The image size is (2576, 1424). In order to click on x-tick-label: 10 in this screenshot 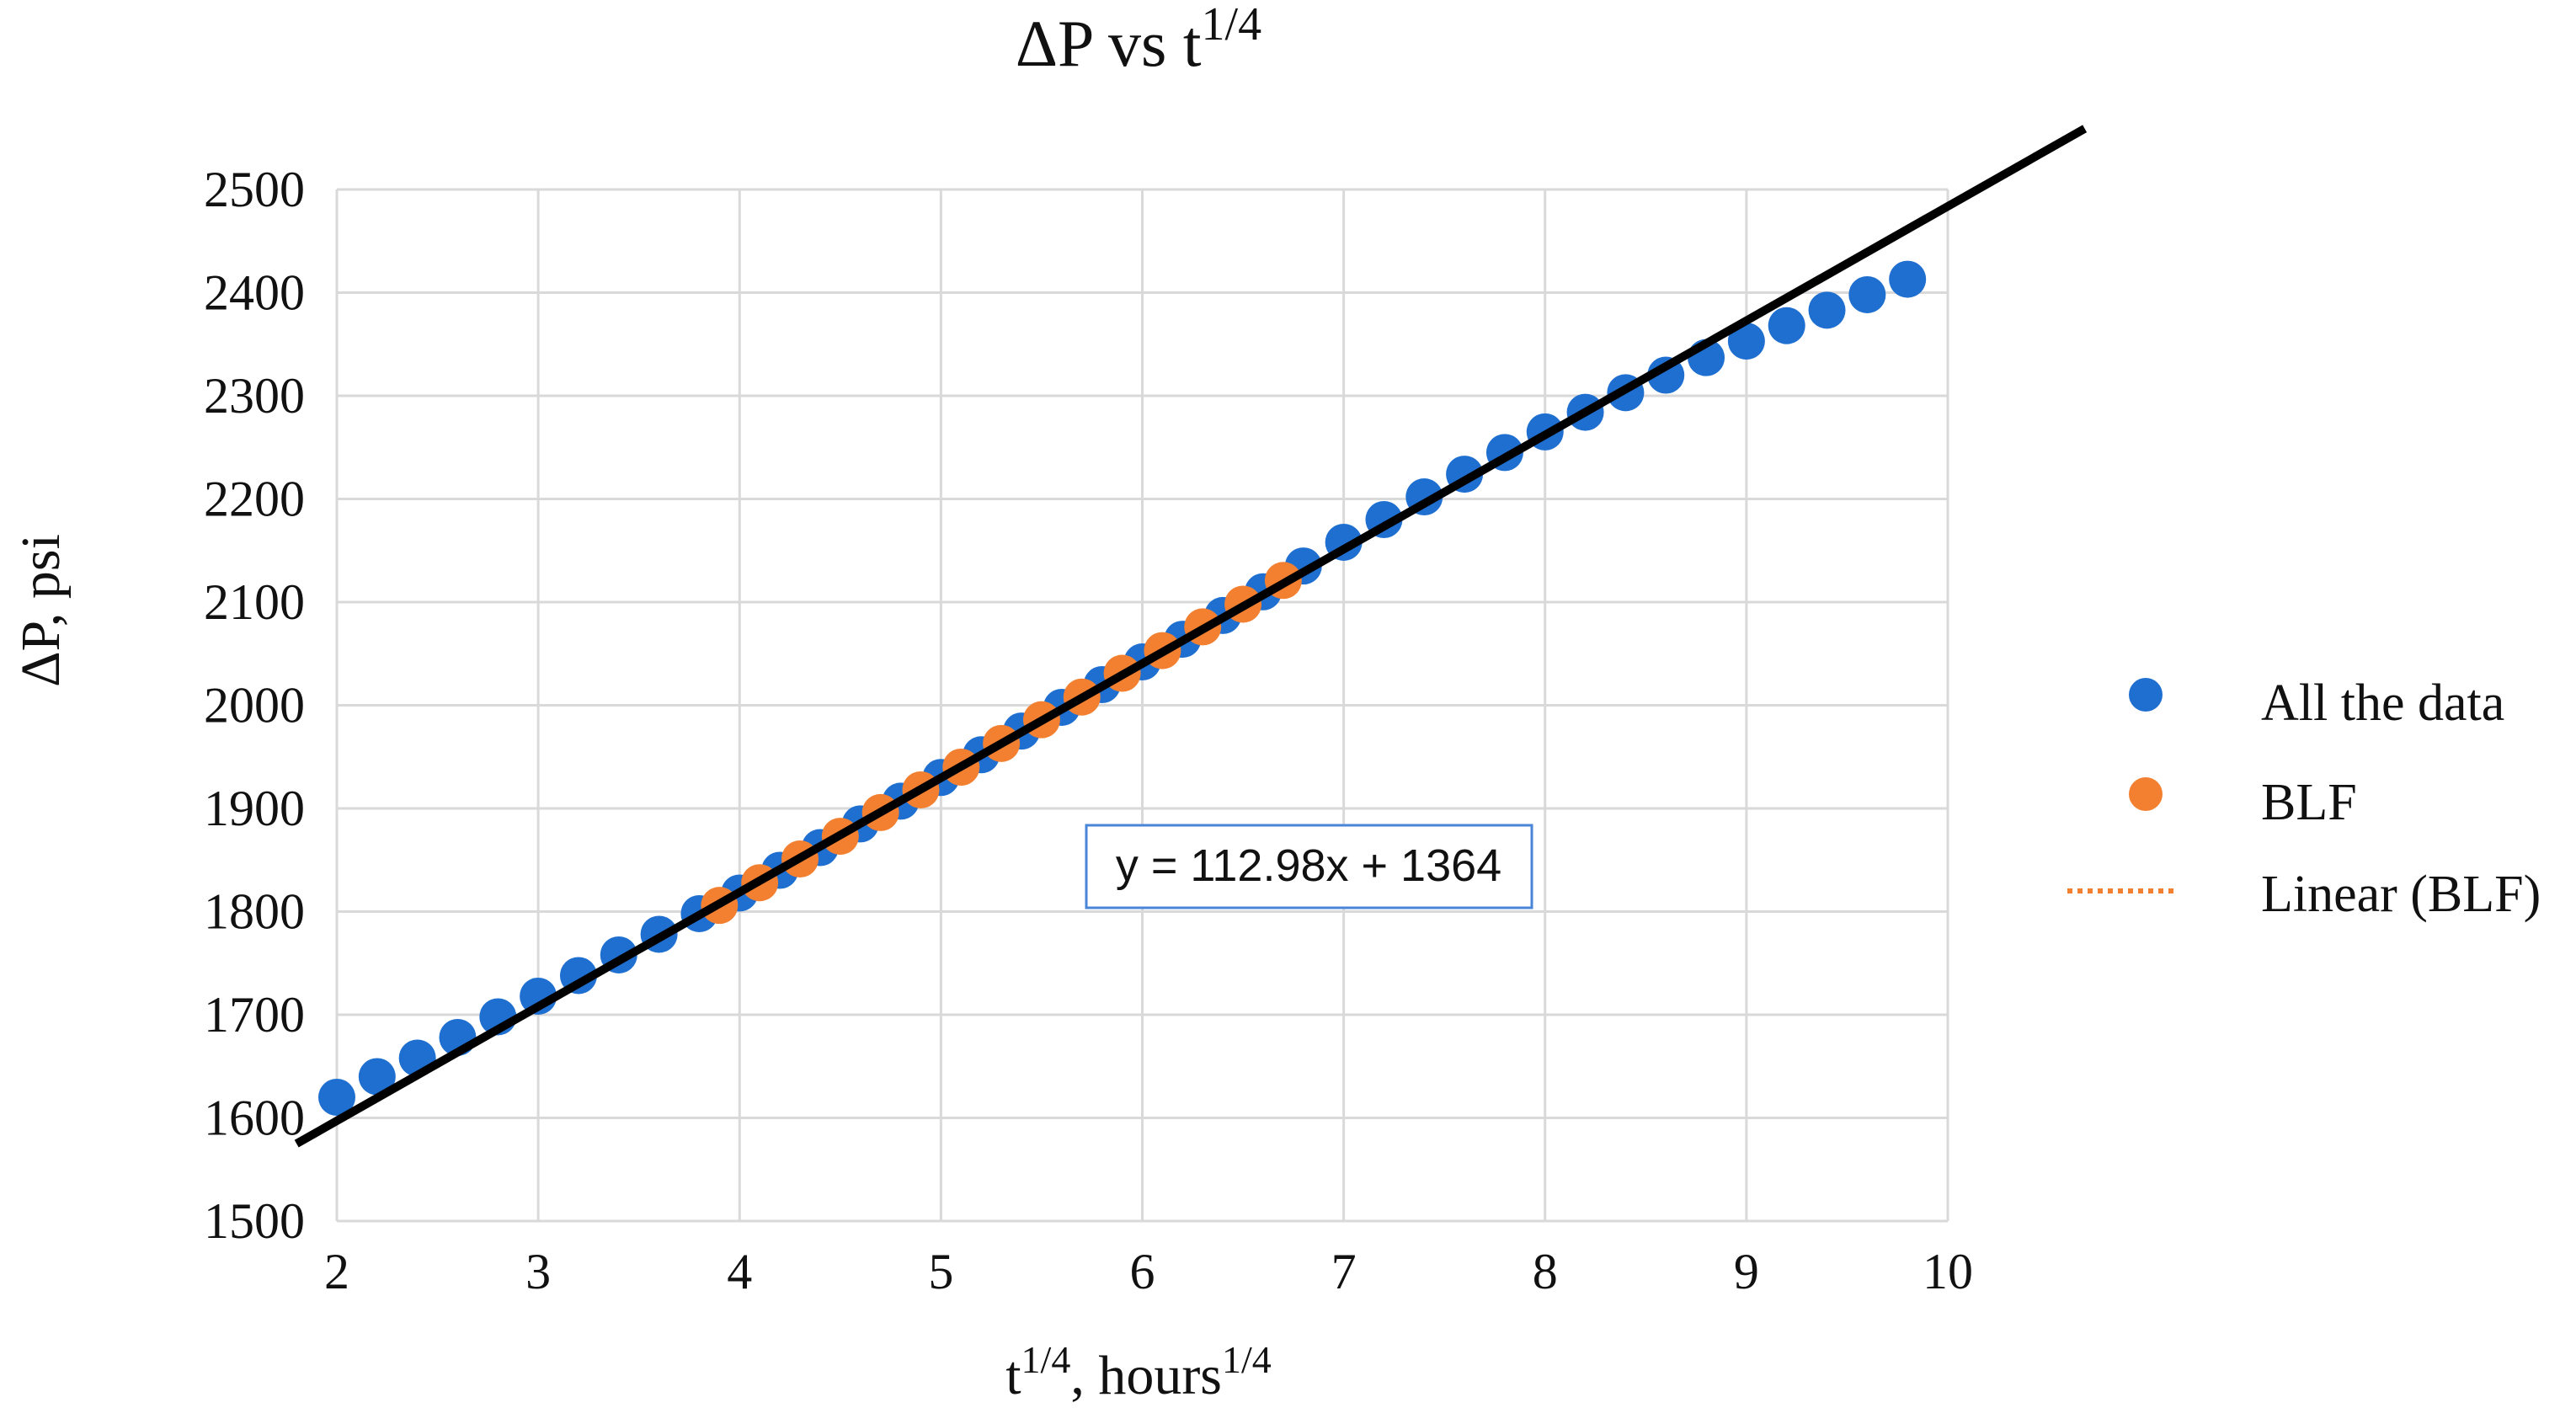, I will do `click(1948, 1271)`.